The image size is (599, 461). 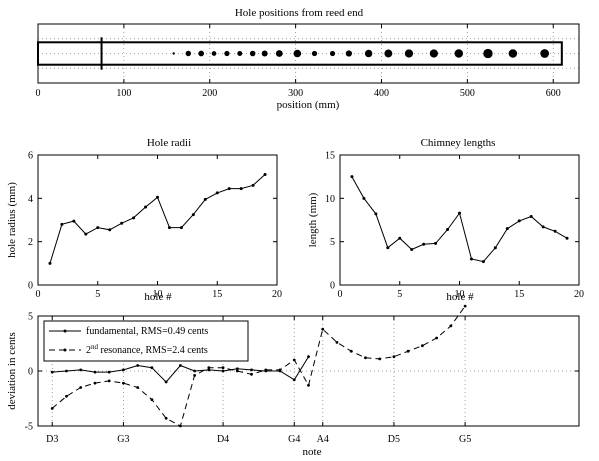 I want to click on hole-radius-line, so click(x=157, y=219).